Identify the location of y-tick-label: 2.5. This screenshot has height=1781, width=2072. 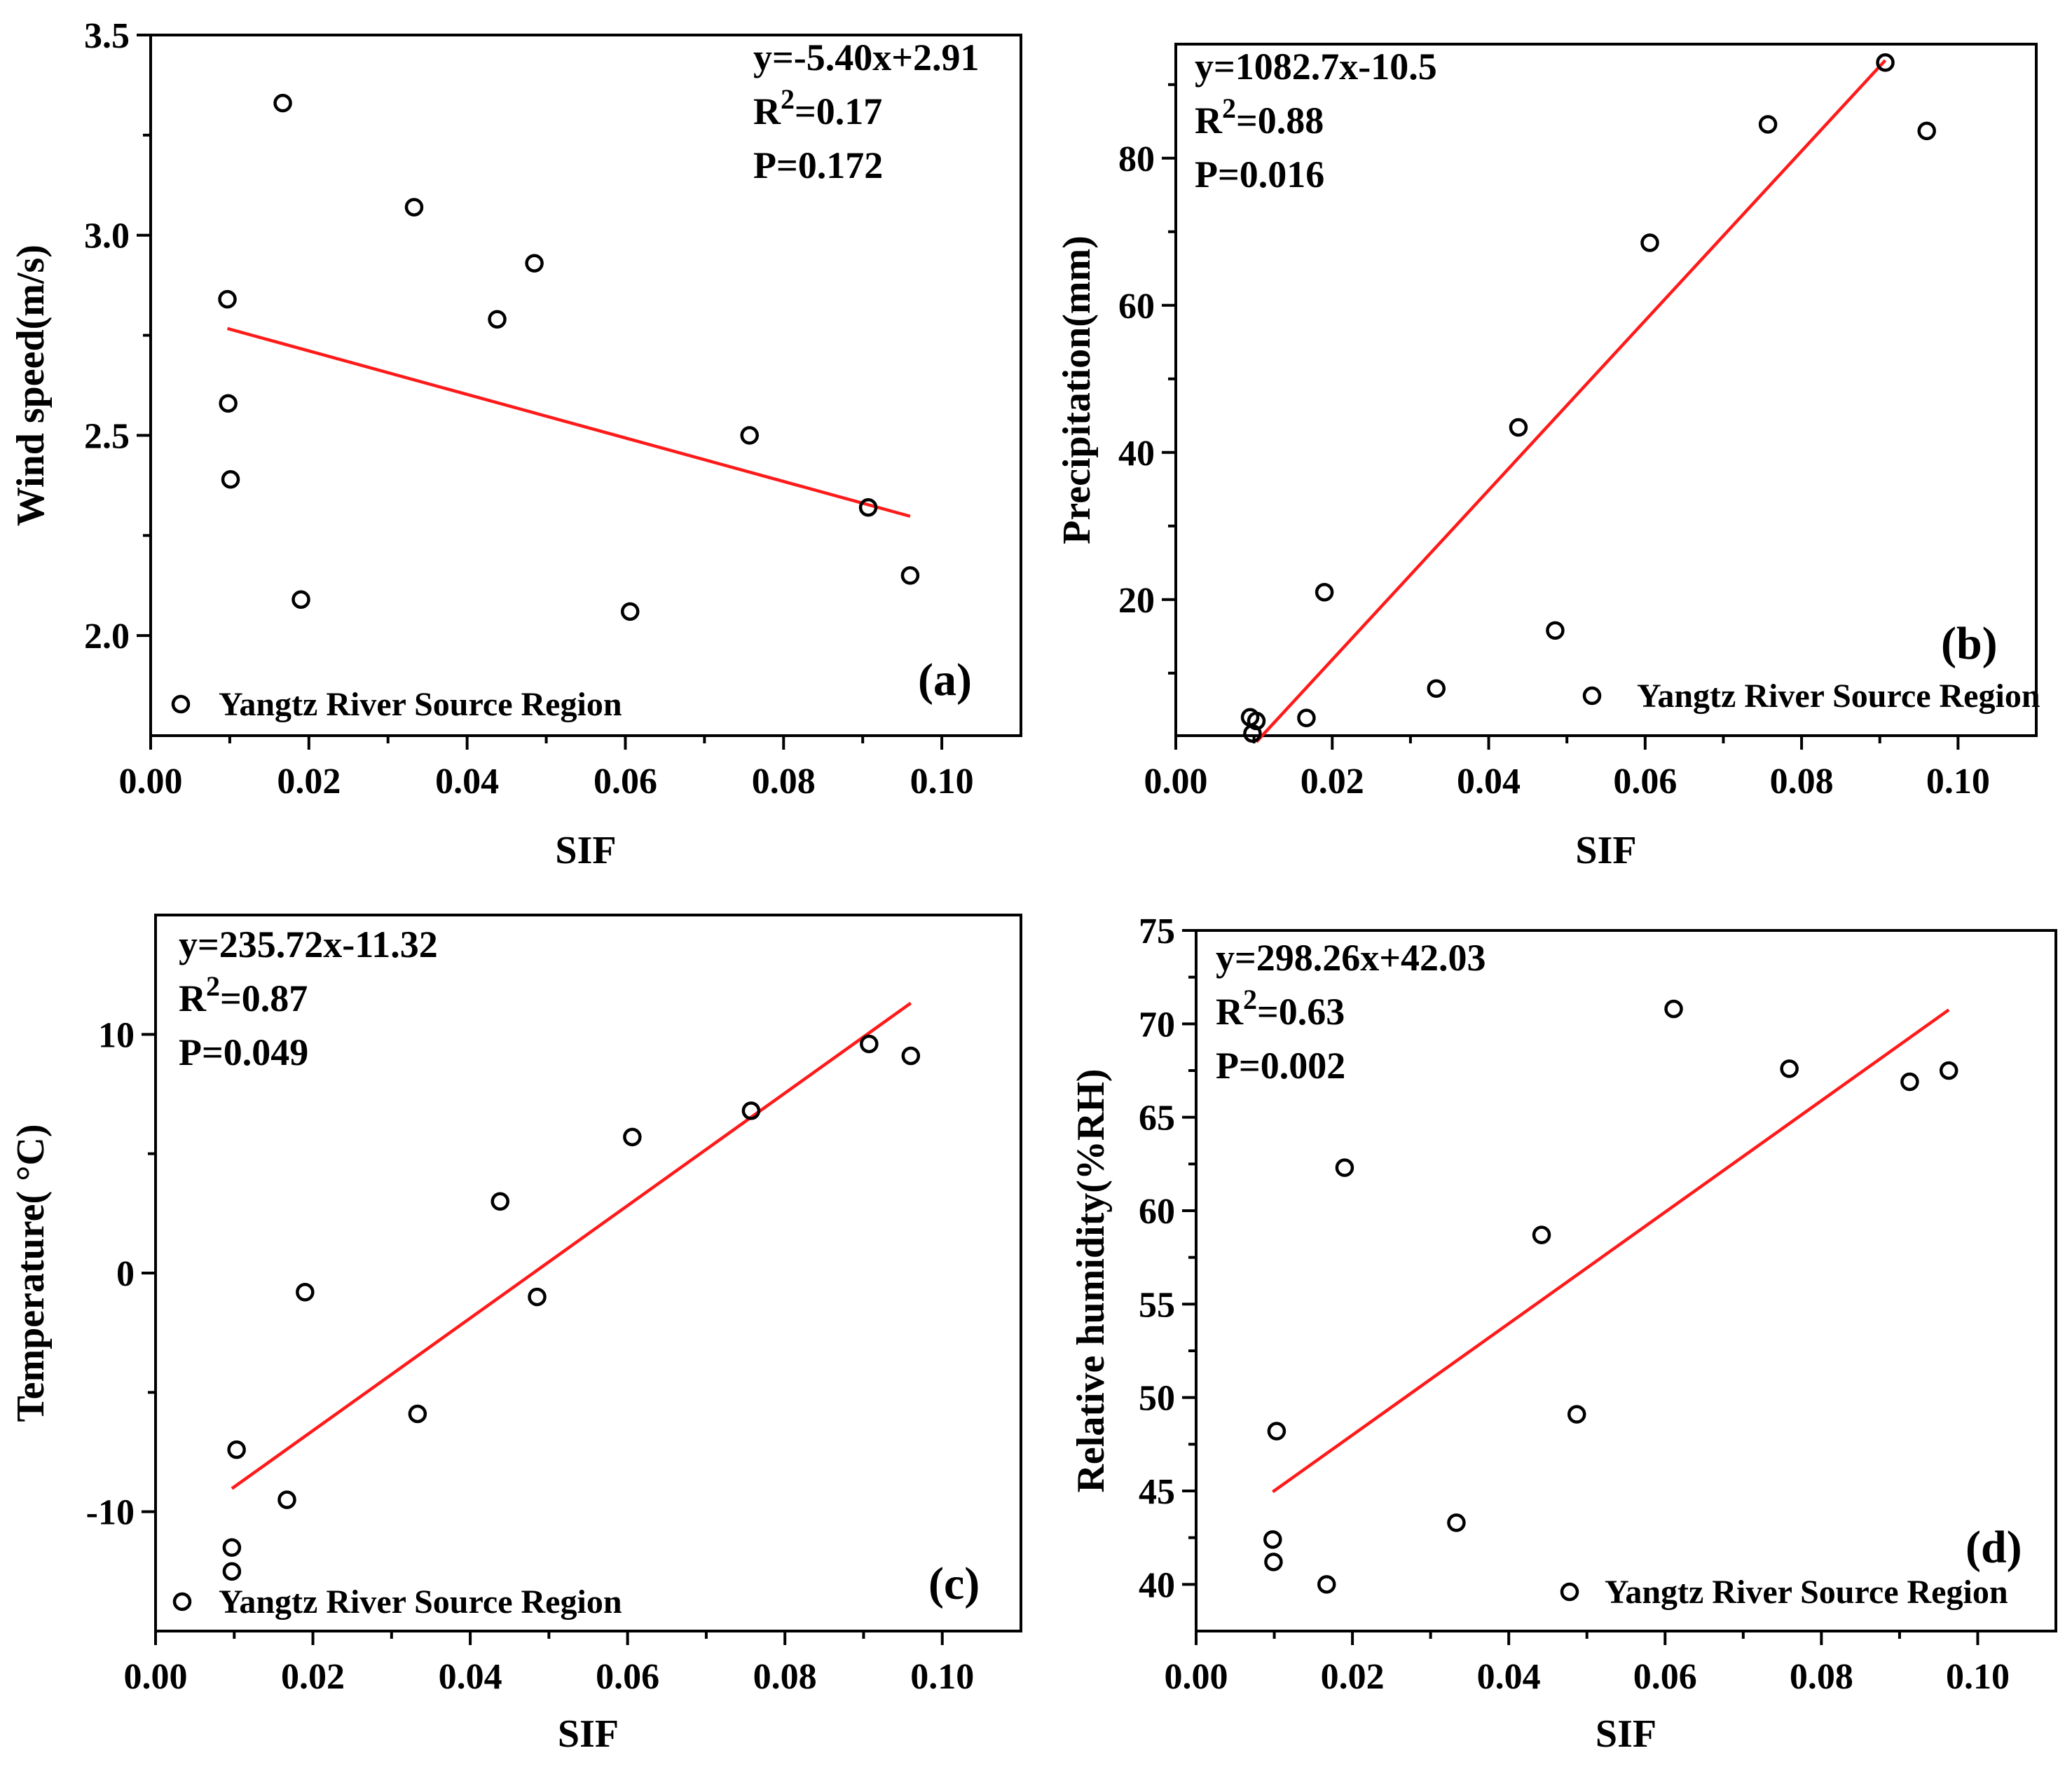
(107, 436).